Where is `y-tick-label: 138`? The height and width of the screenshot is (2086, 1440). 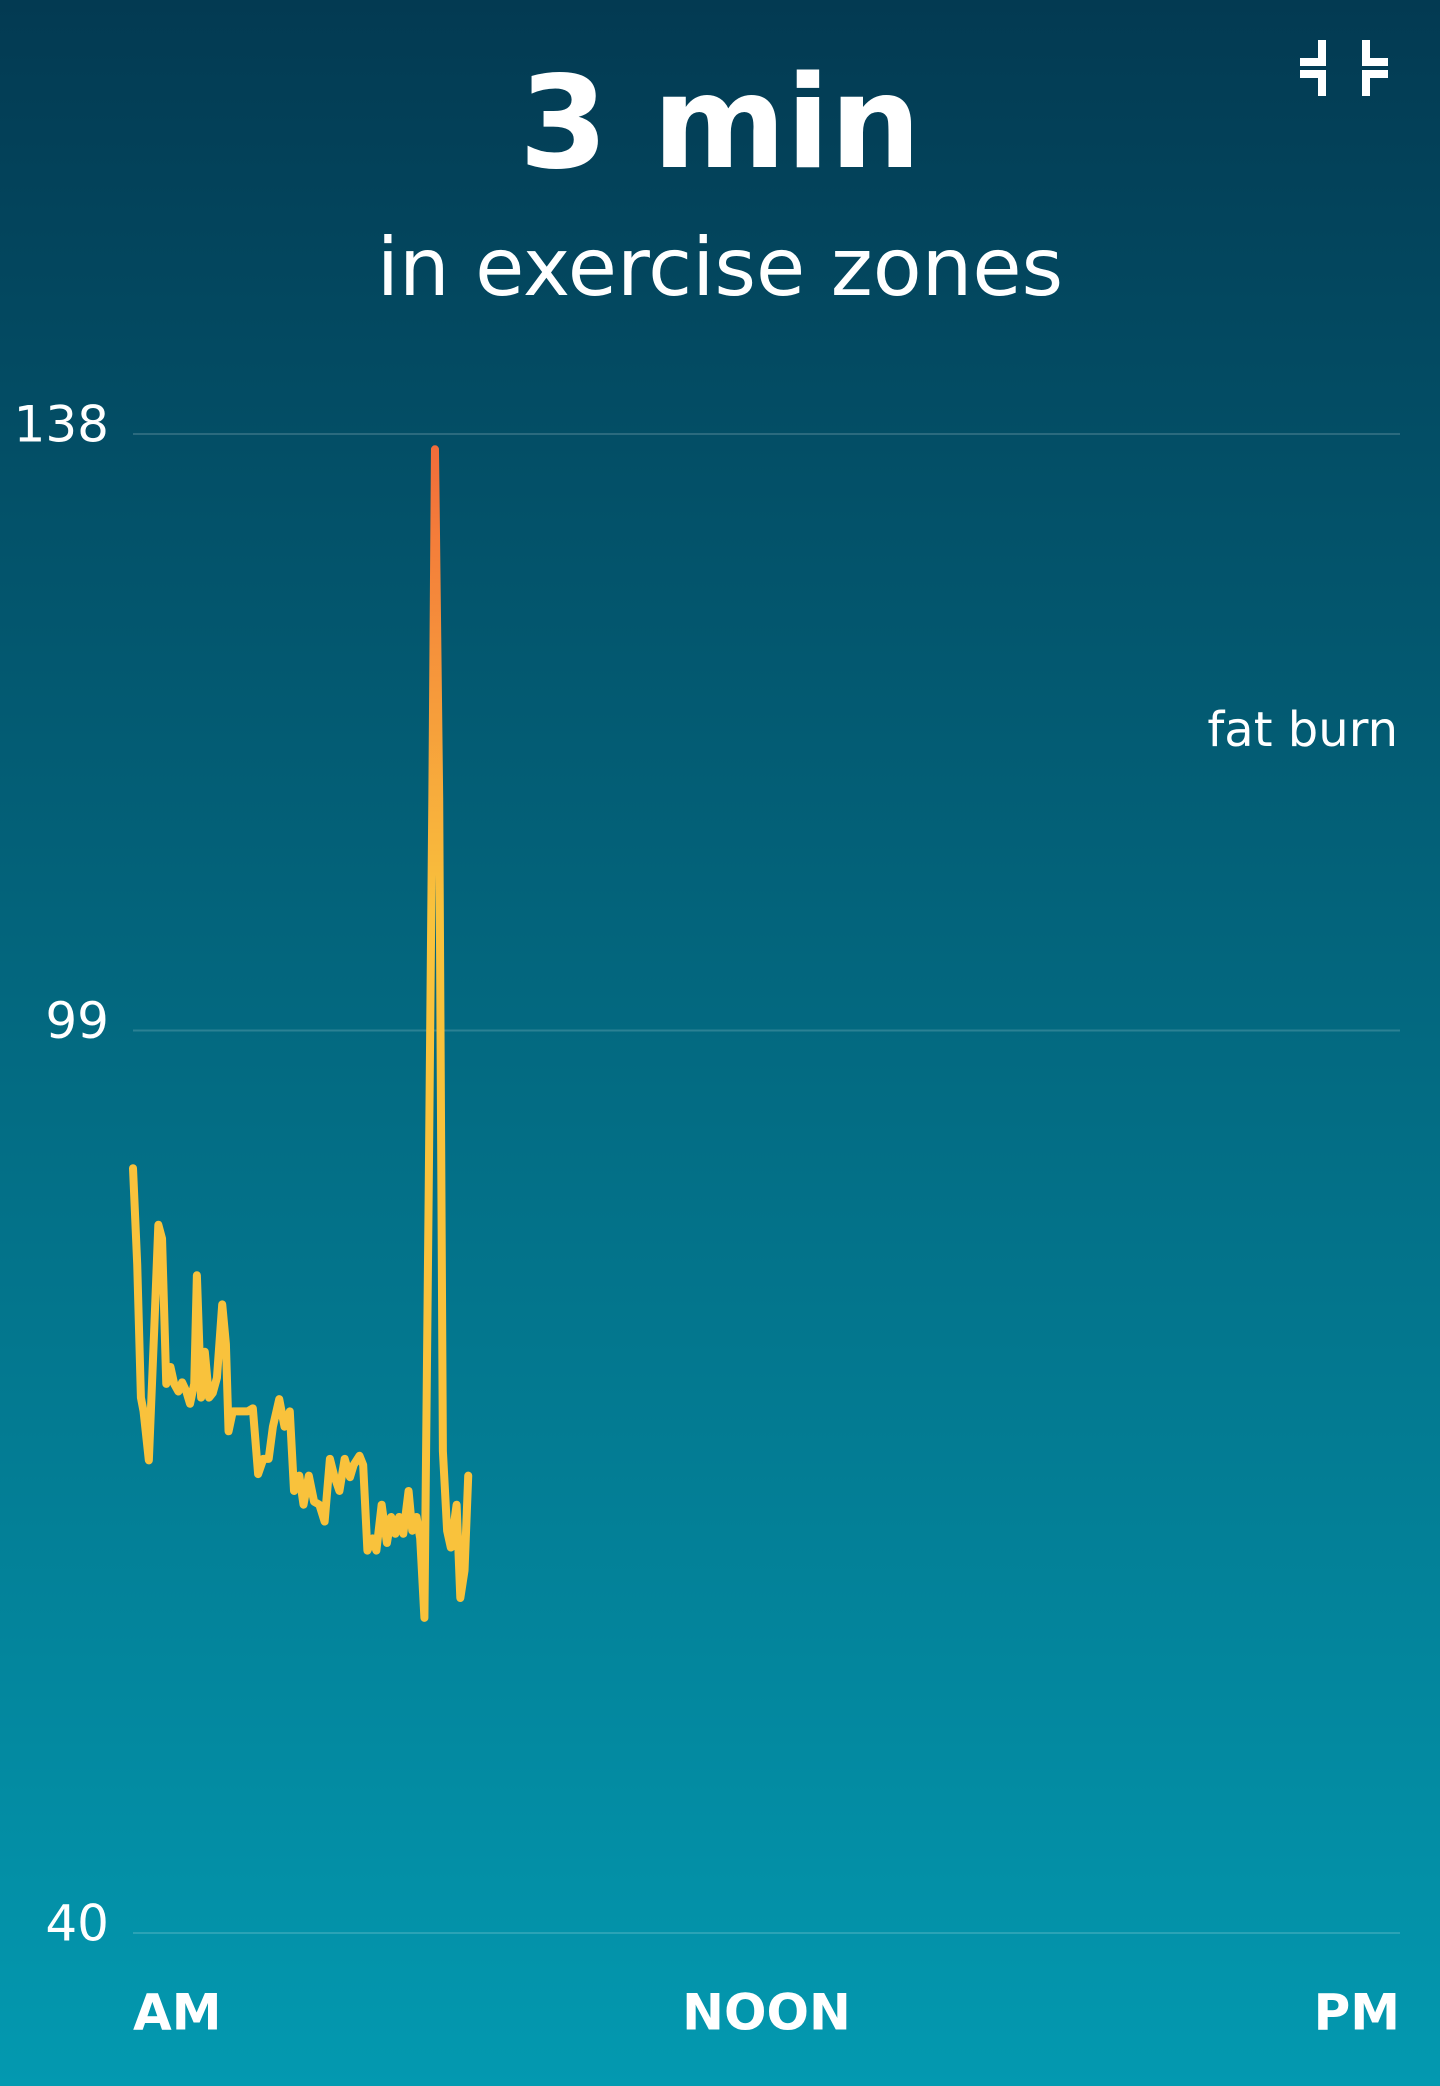 y-tick-label: 138 is located at coordinates (61, 425).